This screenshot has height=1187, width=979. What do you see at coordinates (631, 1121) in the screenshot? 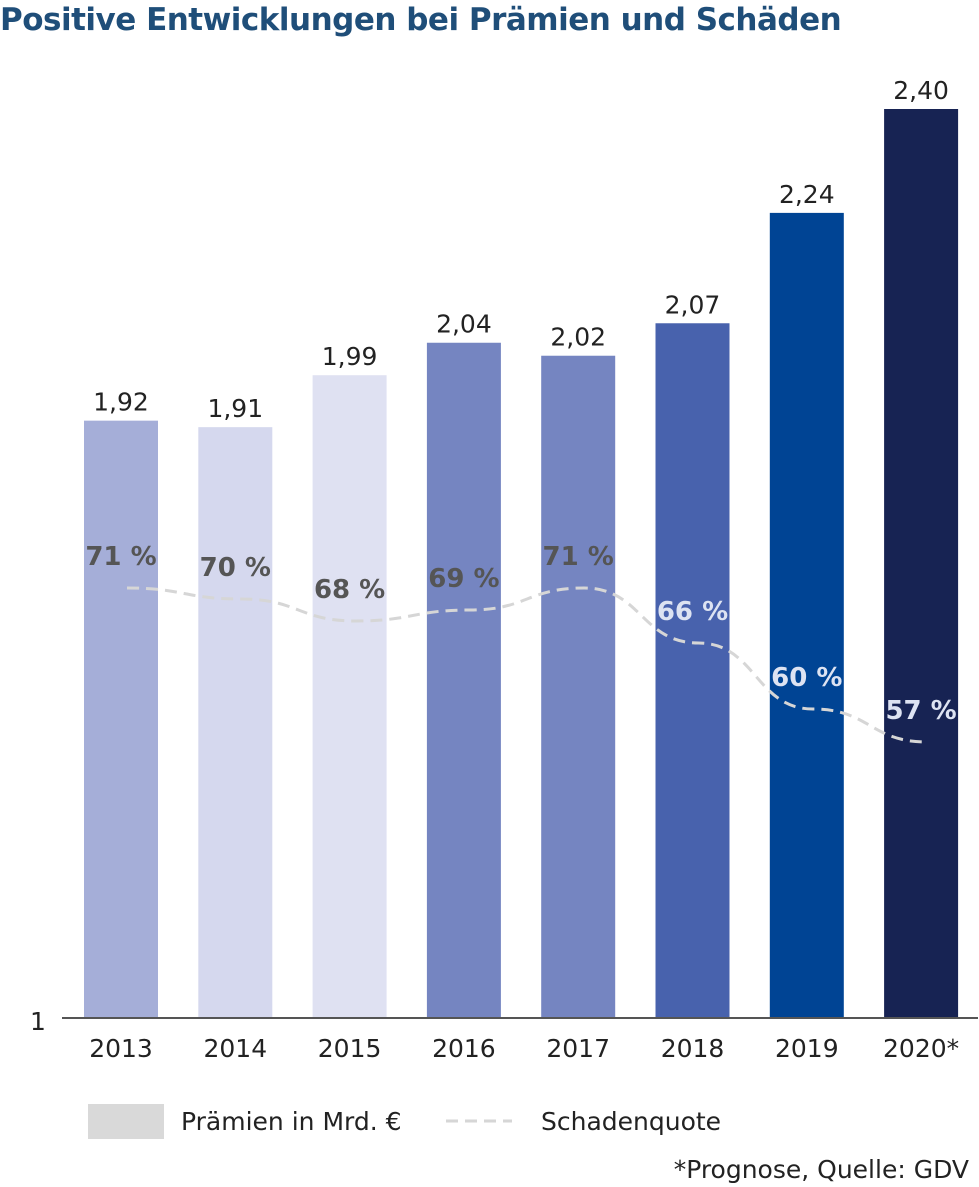
I see `legend-label-schadenquote: Schadenquote` at bounding box center [631, 1121].